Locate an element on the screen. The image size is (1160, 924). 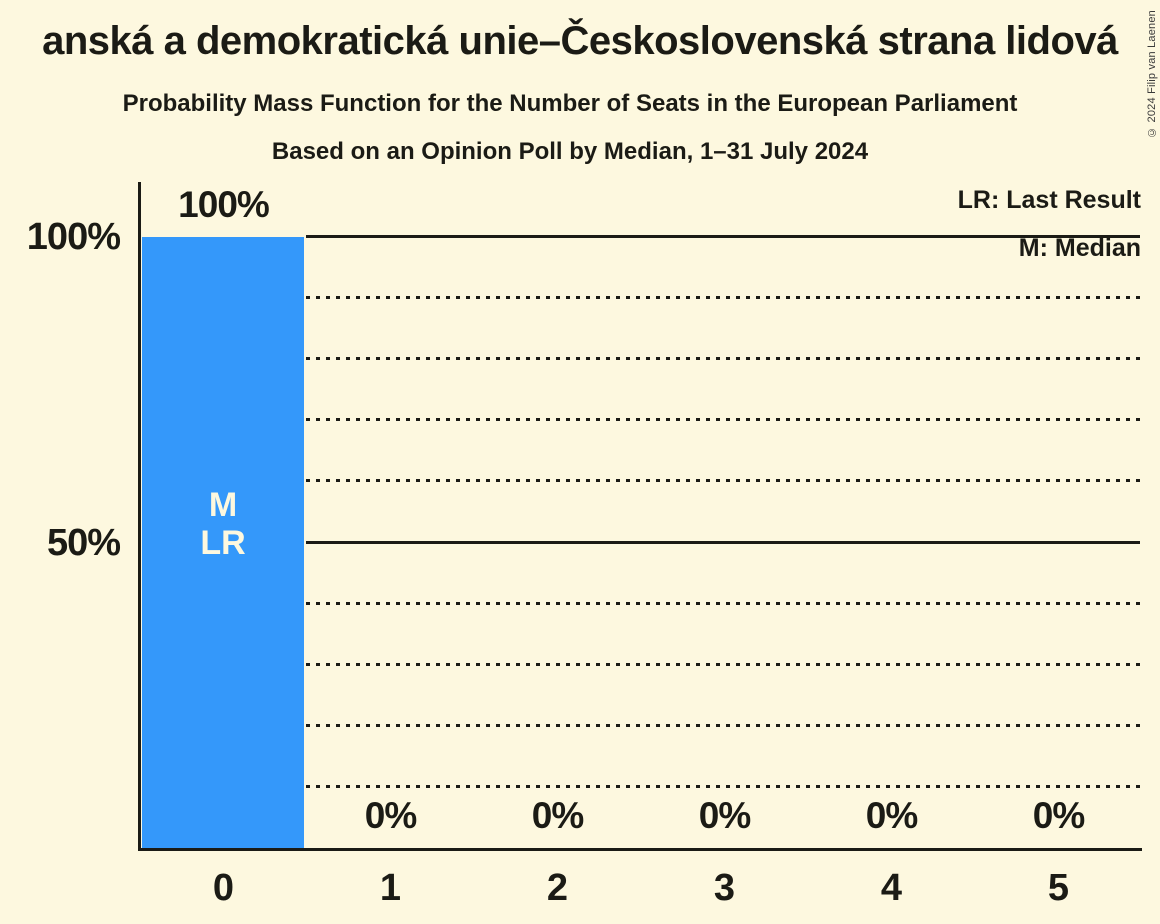
legend-last-result: LR: Last Result is located at coordinates (1049, 200).